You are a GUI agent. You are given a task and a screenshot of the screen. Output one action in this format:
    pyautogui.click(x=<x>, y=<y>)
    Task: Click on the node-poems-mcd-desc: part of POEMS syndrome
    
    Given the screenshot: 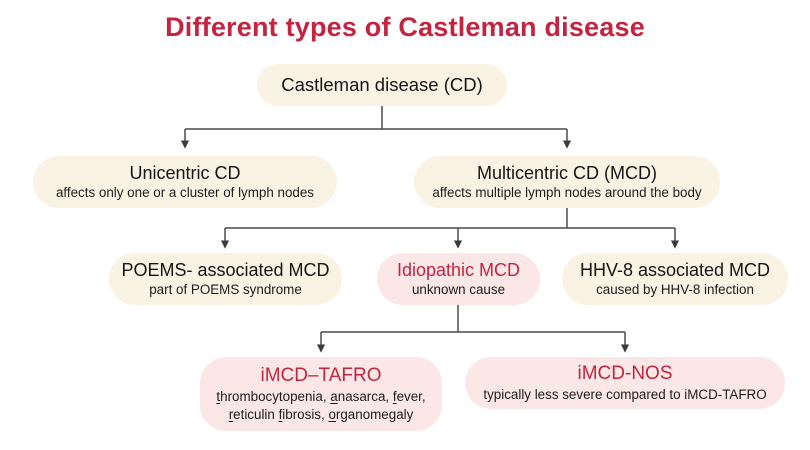 What is the action you would take?
    pyautogui.click(x=225, y=290)
    